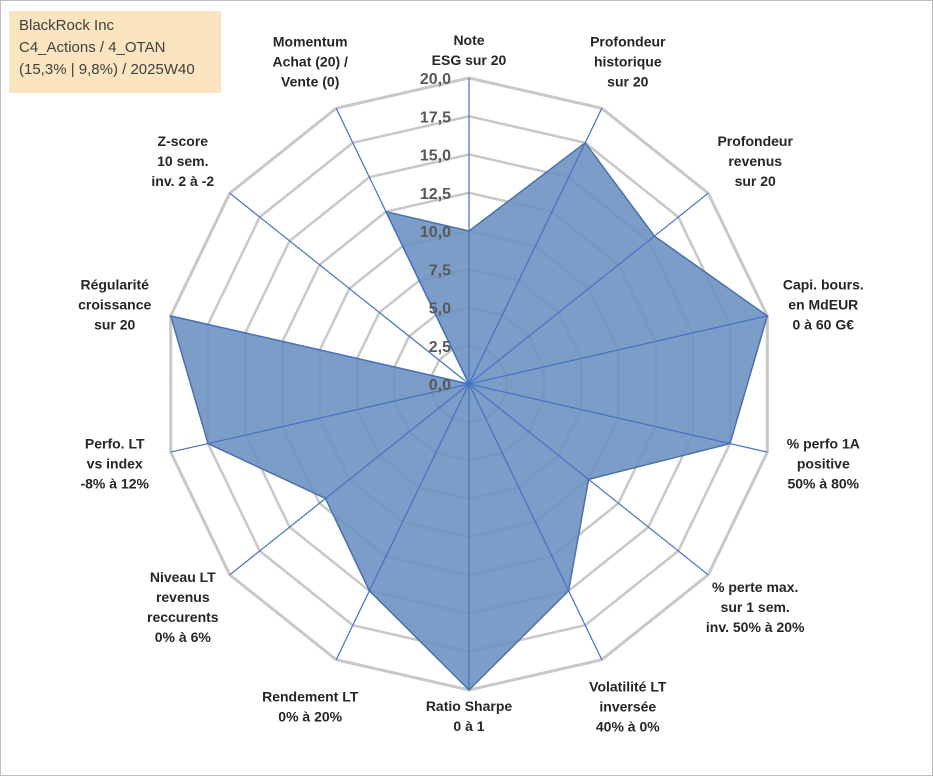 Image resolution: width=933 pixels, height=776 pixels. I want to click on info-company: BlackRock Inc, so click(67, 25).